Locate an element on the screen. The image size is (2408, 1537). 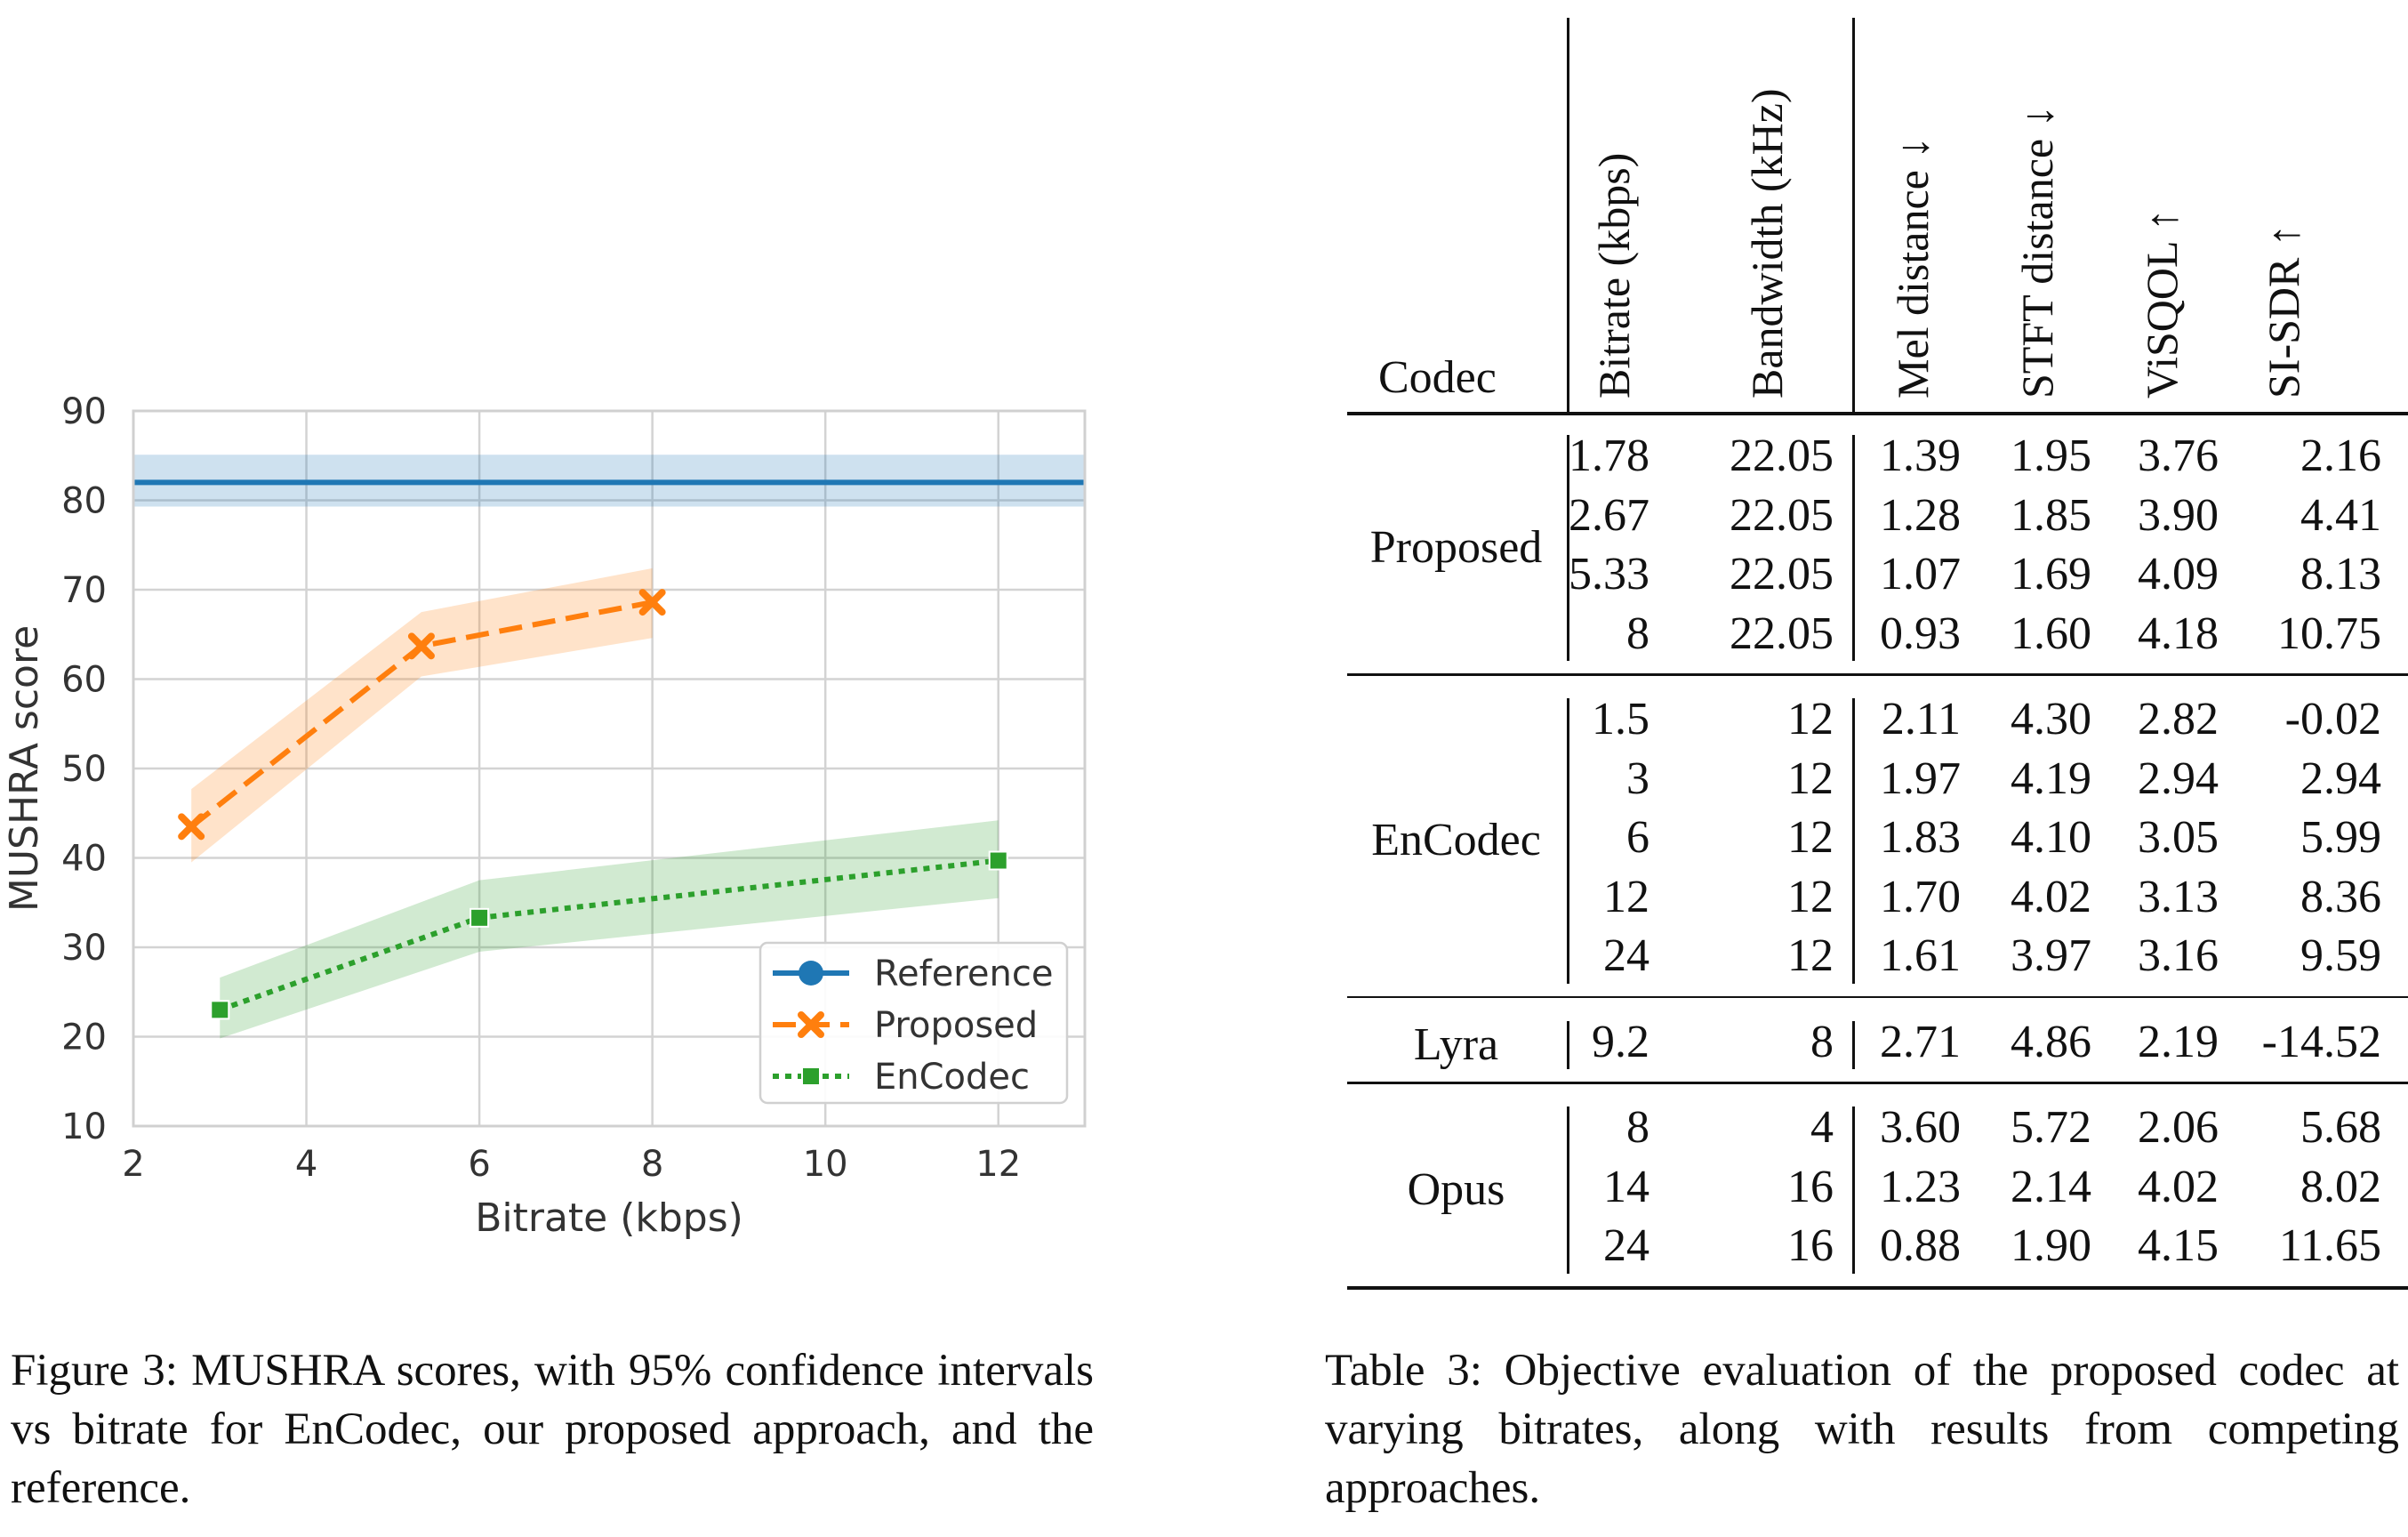
table-cell: 5.72 is located at coordinates (2051, 1127).